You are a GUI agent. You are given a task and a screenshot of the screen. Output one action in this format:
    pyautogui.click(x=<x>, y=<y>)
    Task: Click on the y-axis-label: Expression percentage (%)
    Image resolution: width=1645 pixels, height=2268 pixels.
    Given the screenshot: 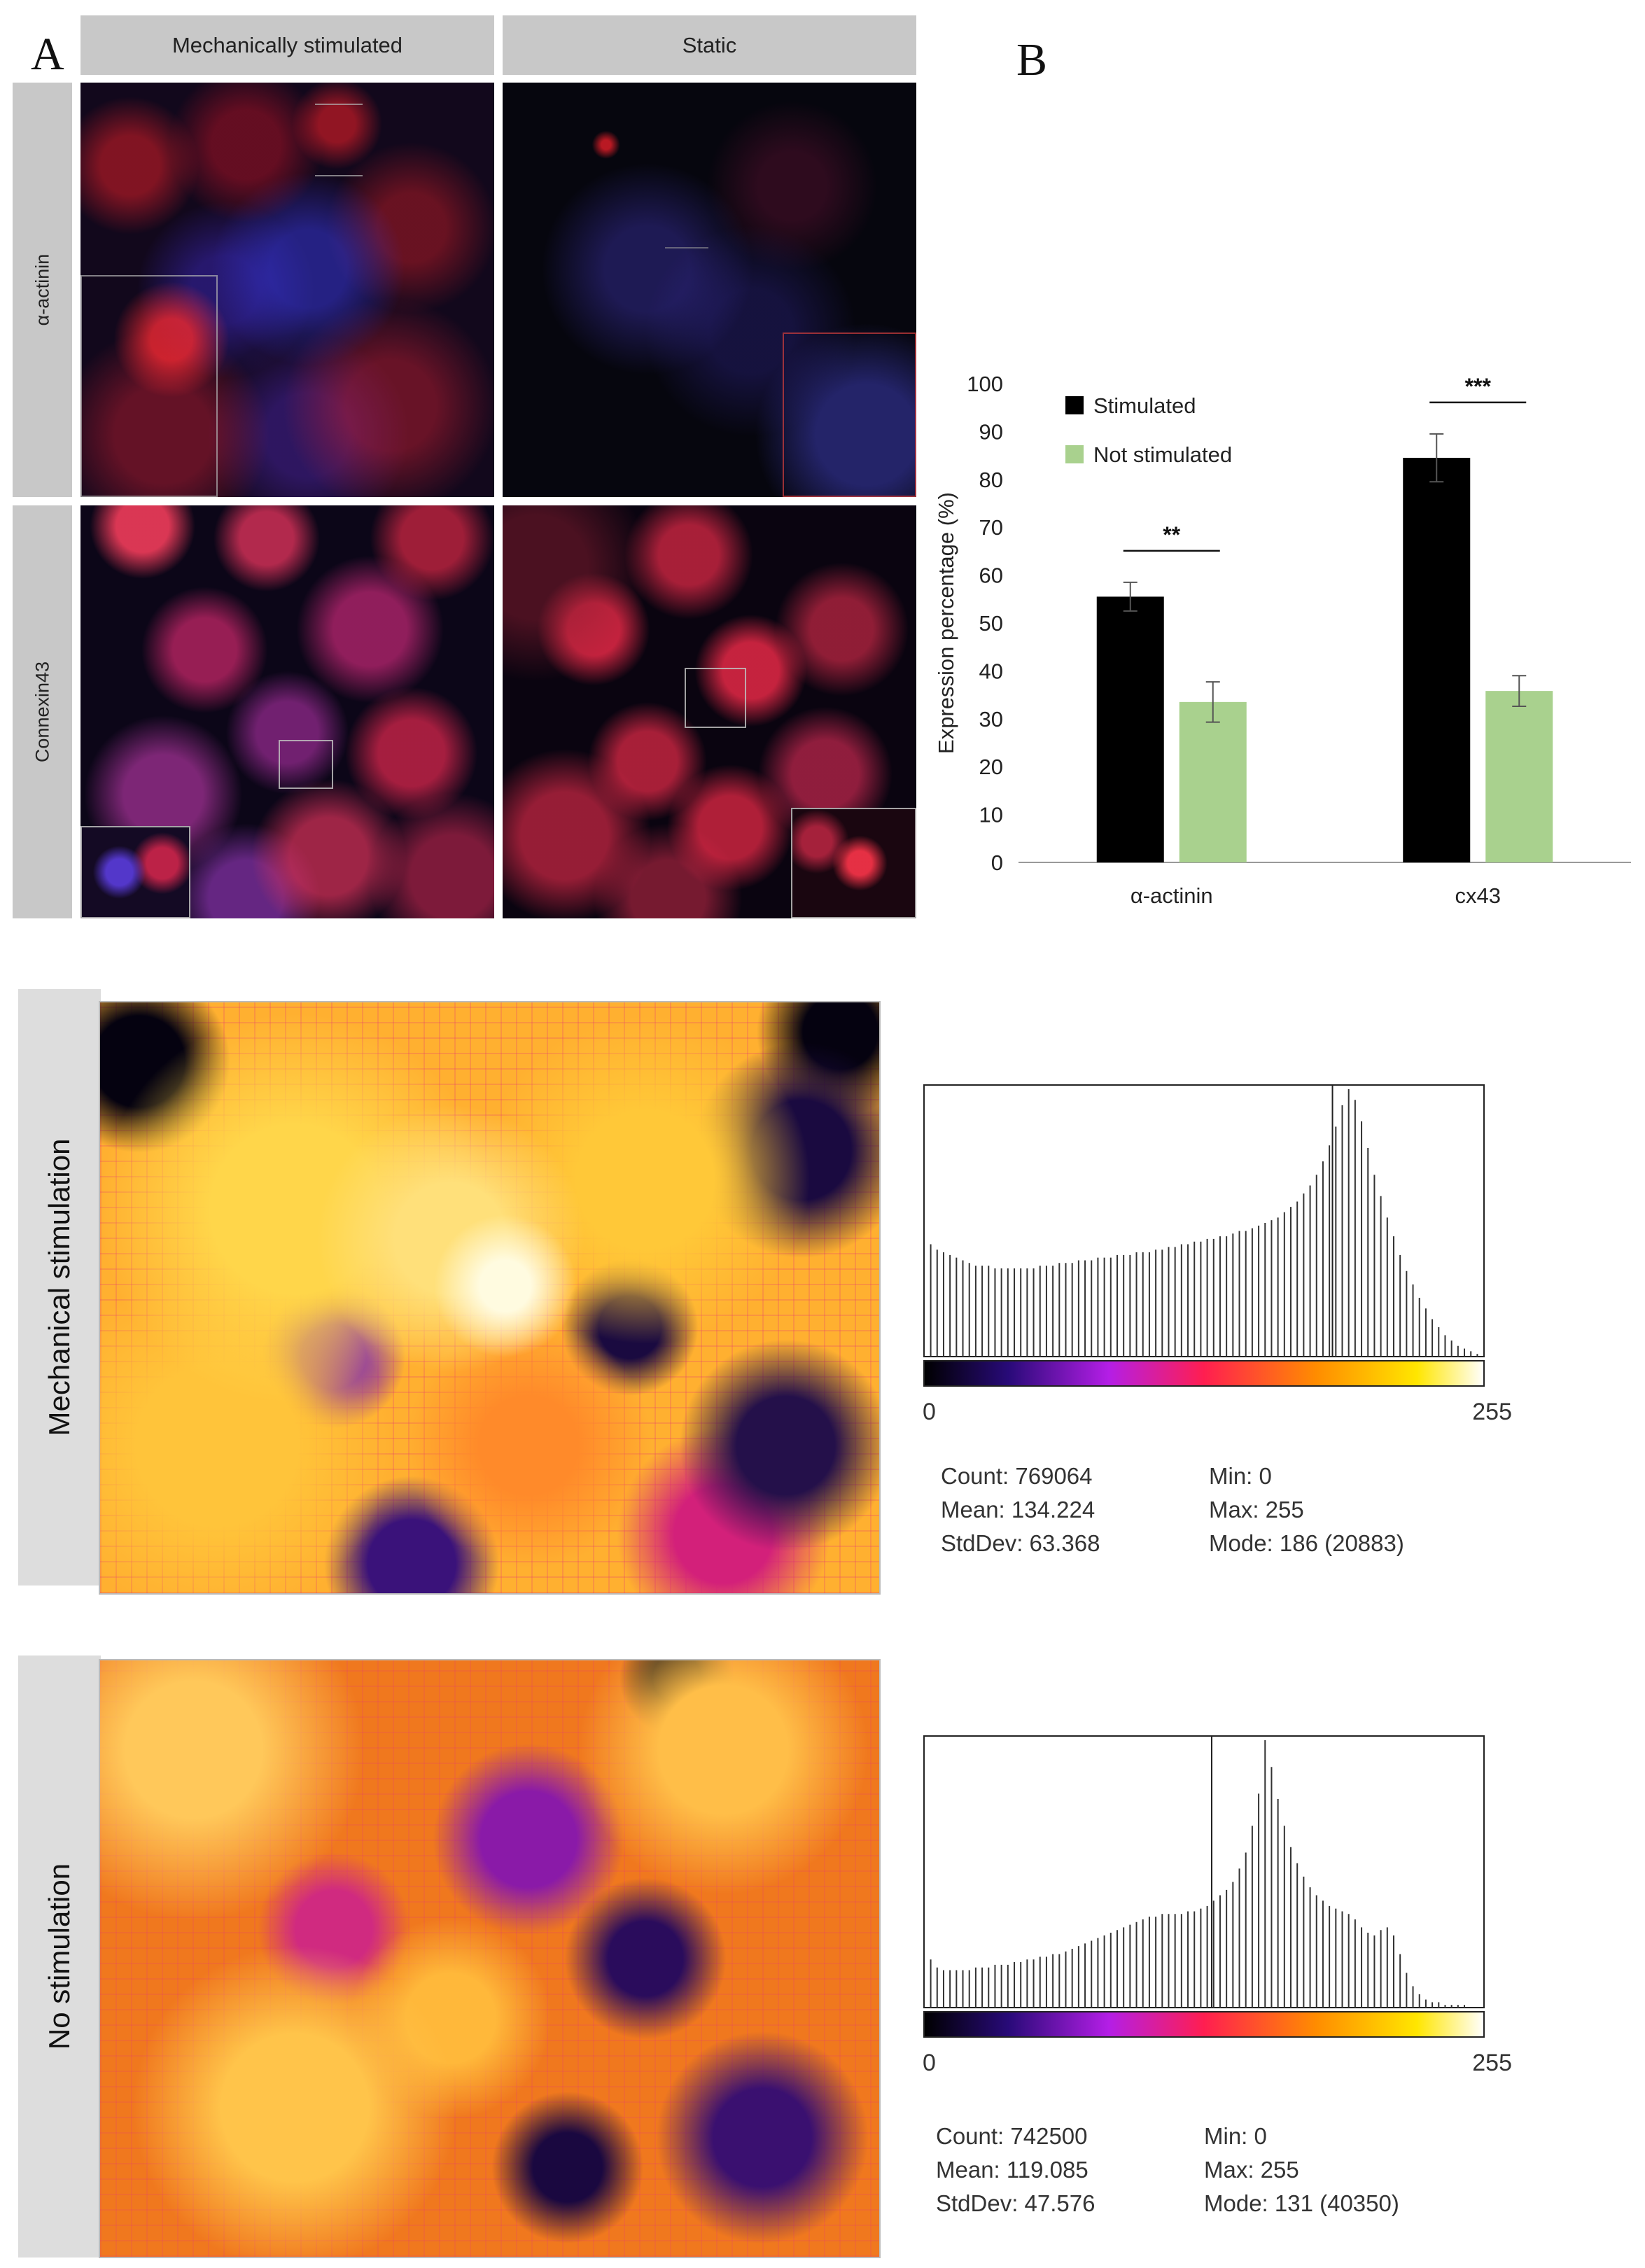 What is the action you would take?
    pyautogui.click(x=946, y=623)
    